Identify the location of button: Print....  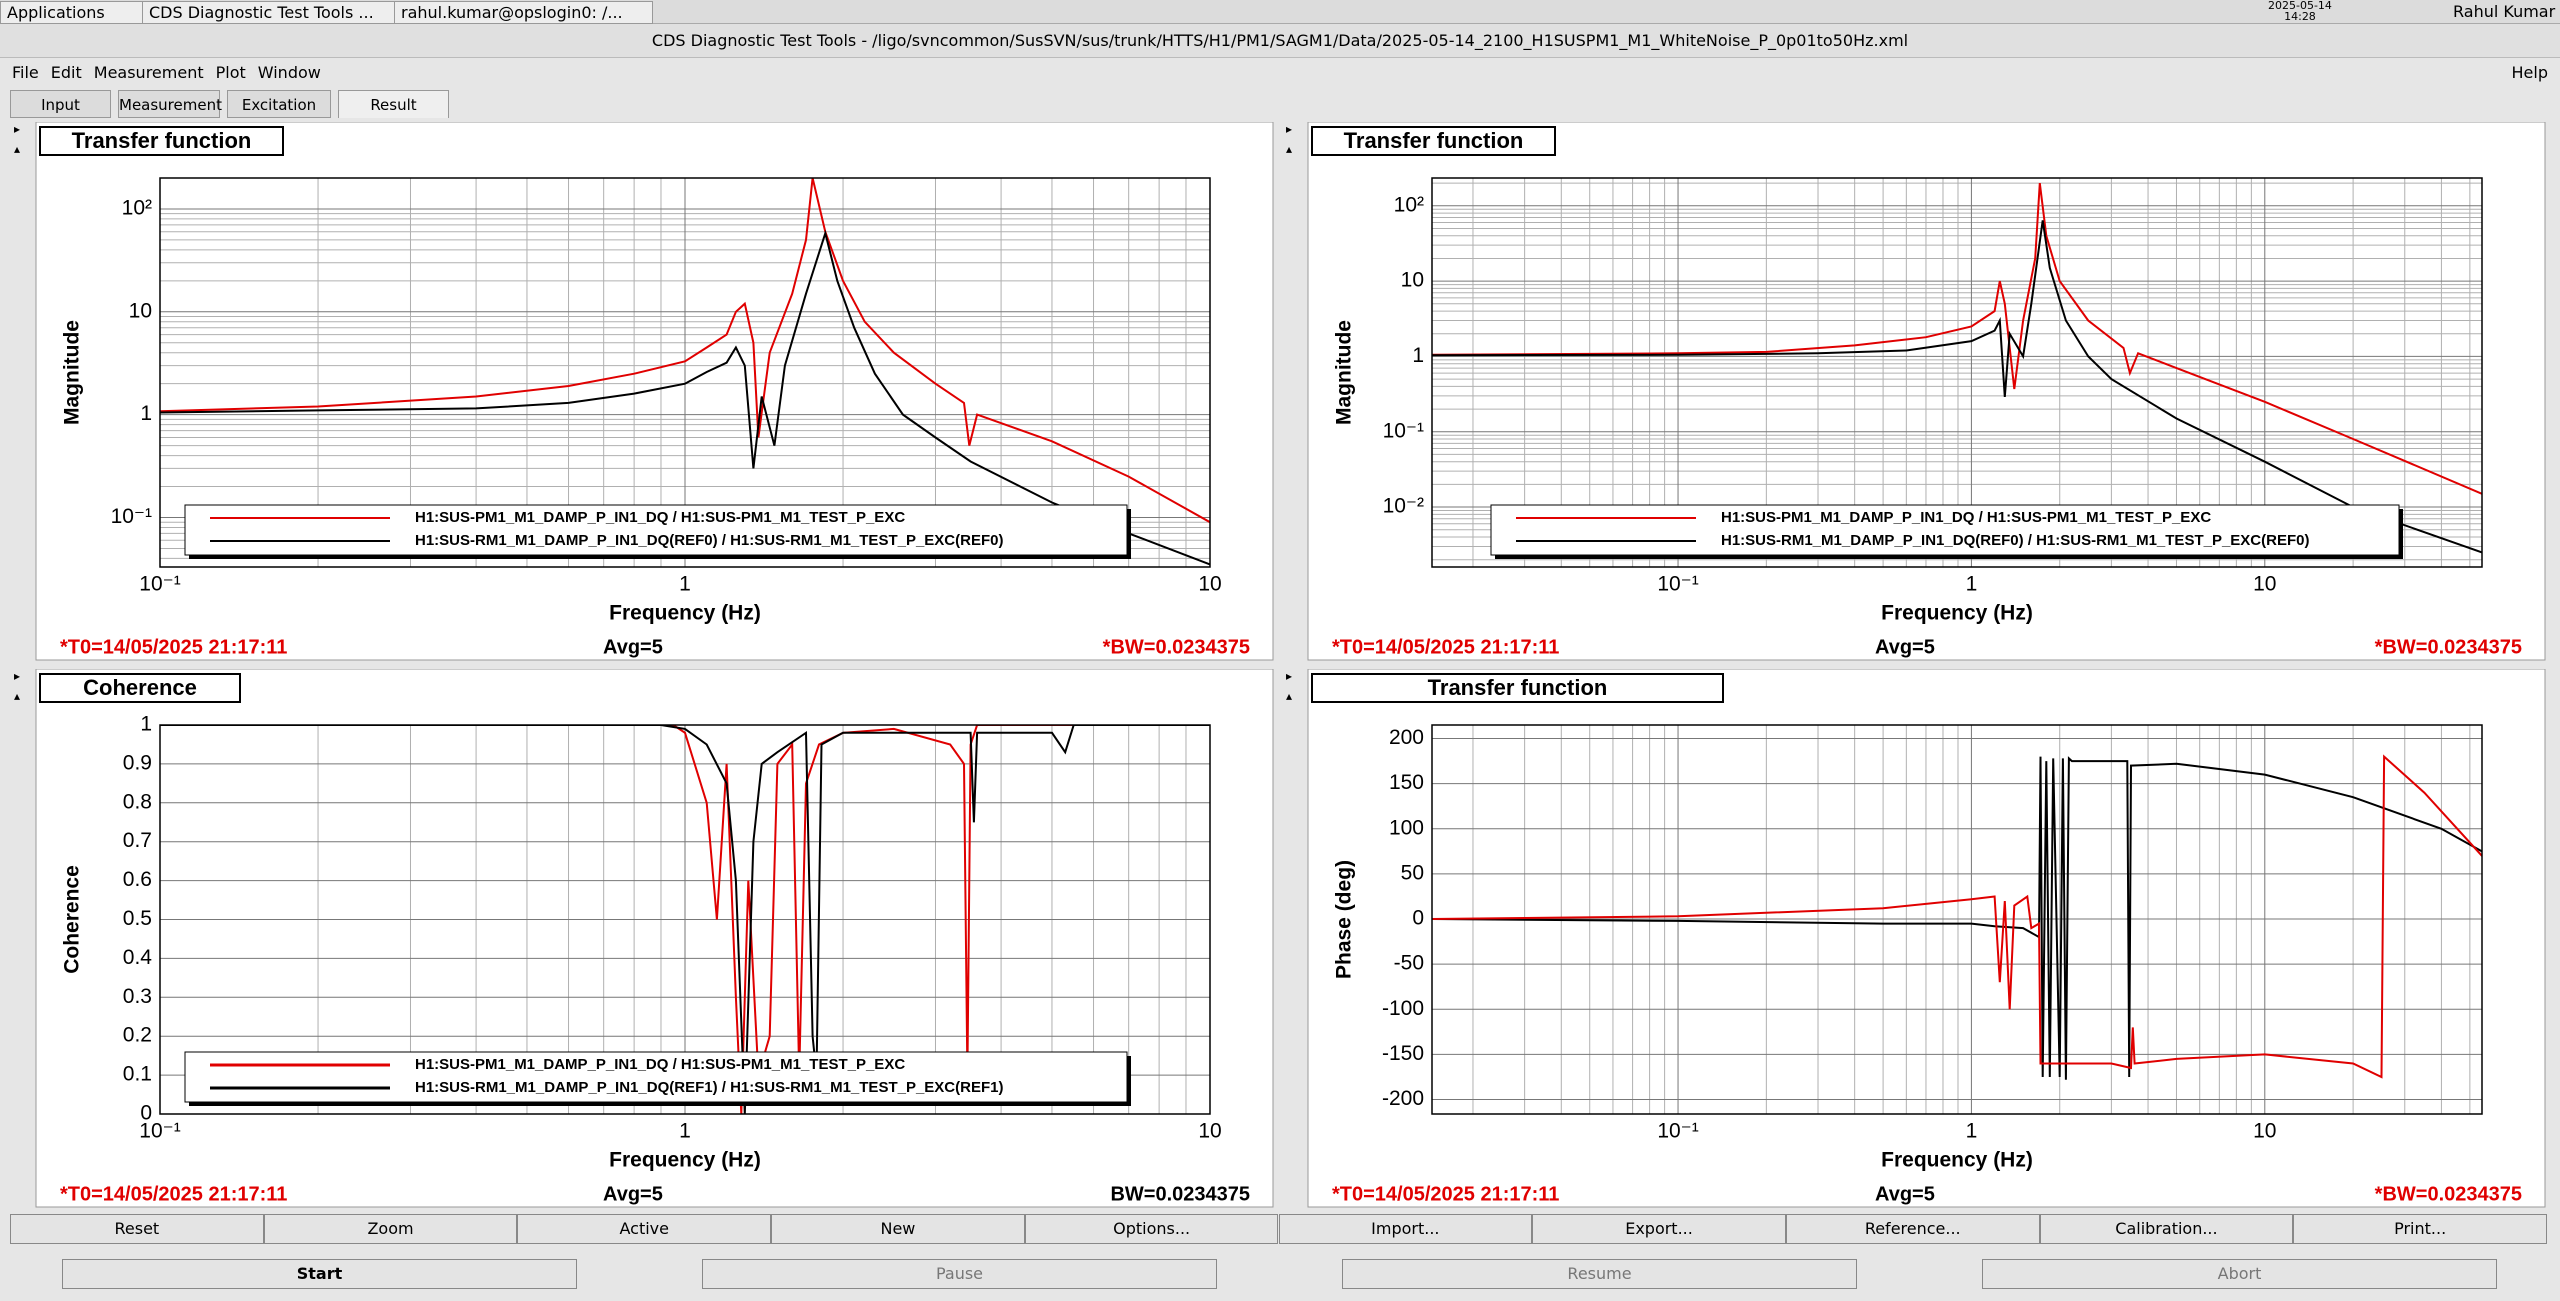
(2420, 1229).